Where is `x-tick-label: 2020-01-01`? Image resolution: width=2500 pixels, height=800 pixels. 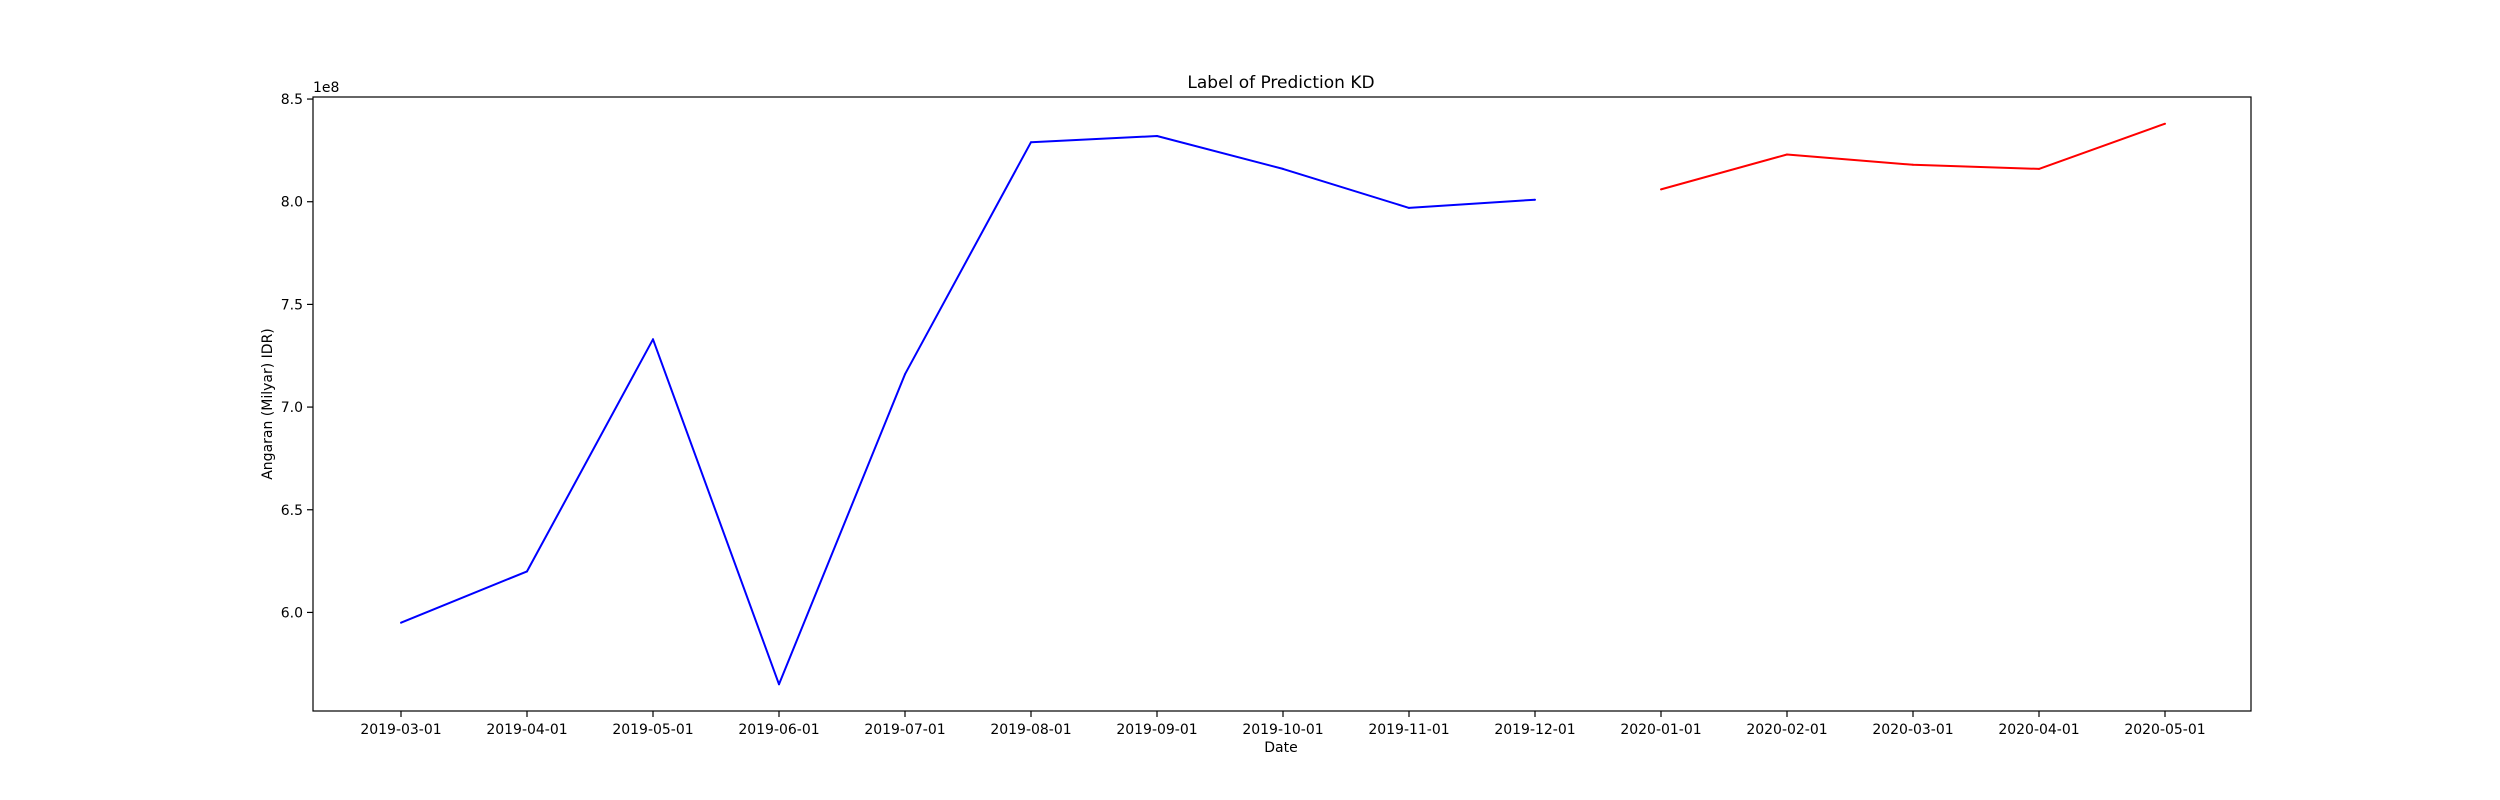
x-tick-label: 2020-01-01 is located at coordinates (1660, 730).